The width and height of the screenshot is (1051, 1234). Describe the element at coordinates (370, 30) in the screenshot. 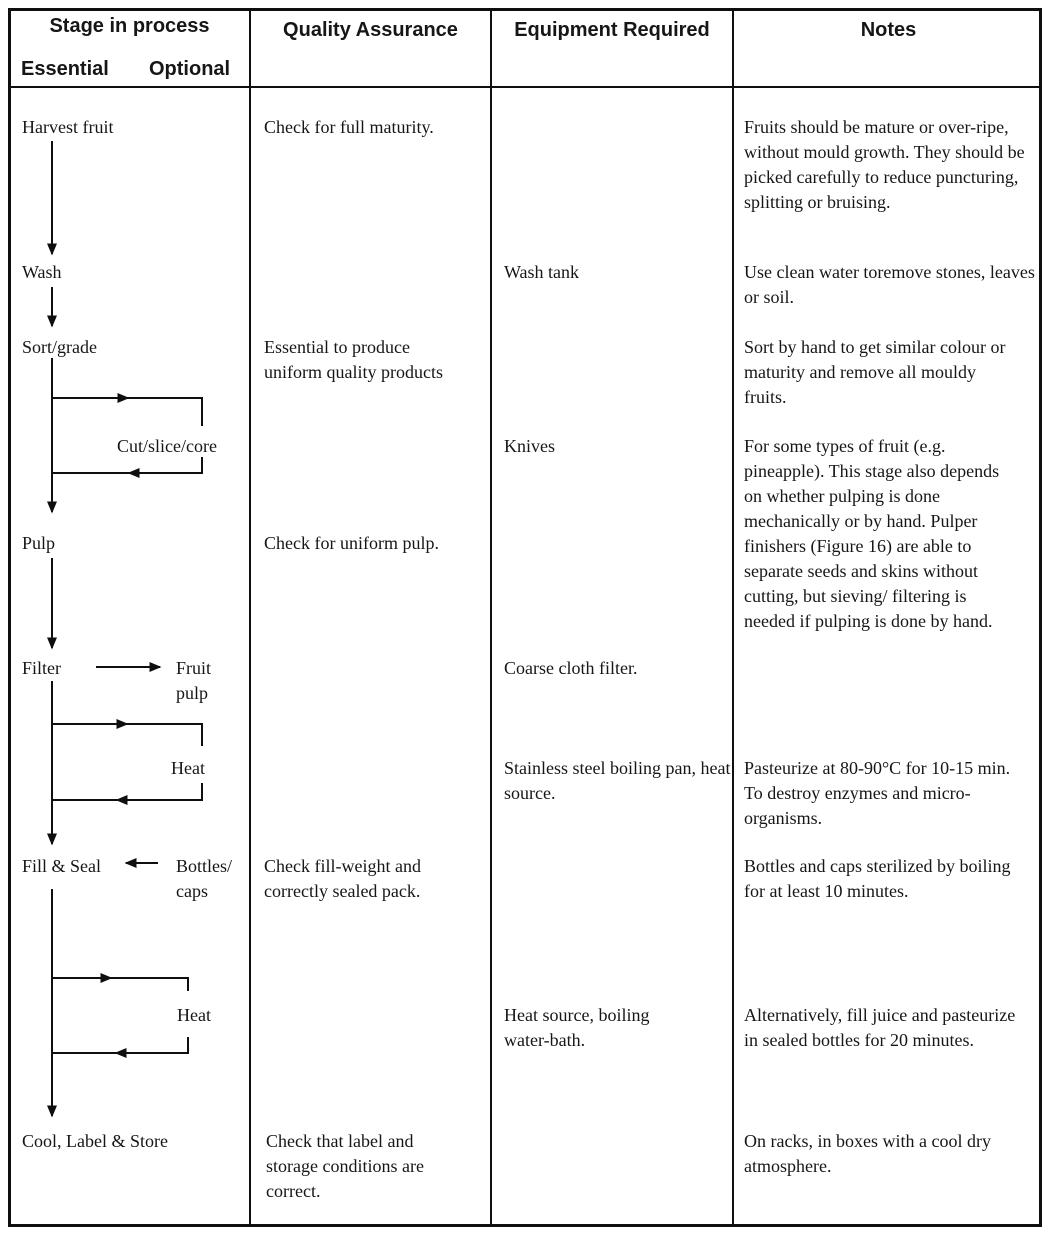

I see `quality-assurance-header: Quality Assurance` at that location.